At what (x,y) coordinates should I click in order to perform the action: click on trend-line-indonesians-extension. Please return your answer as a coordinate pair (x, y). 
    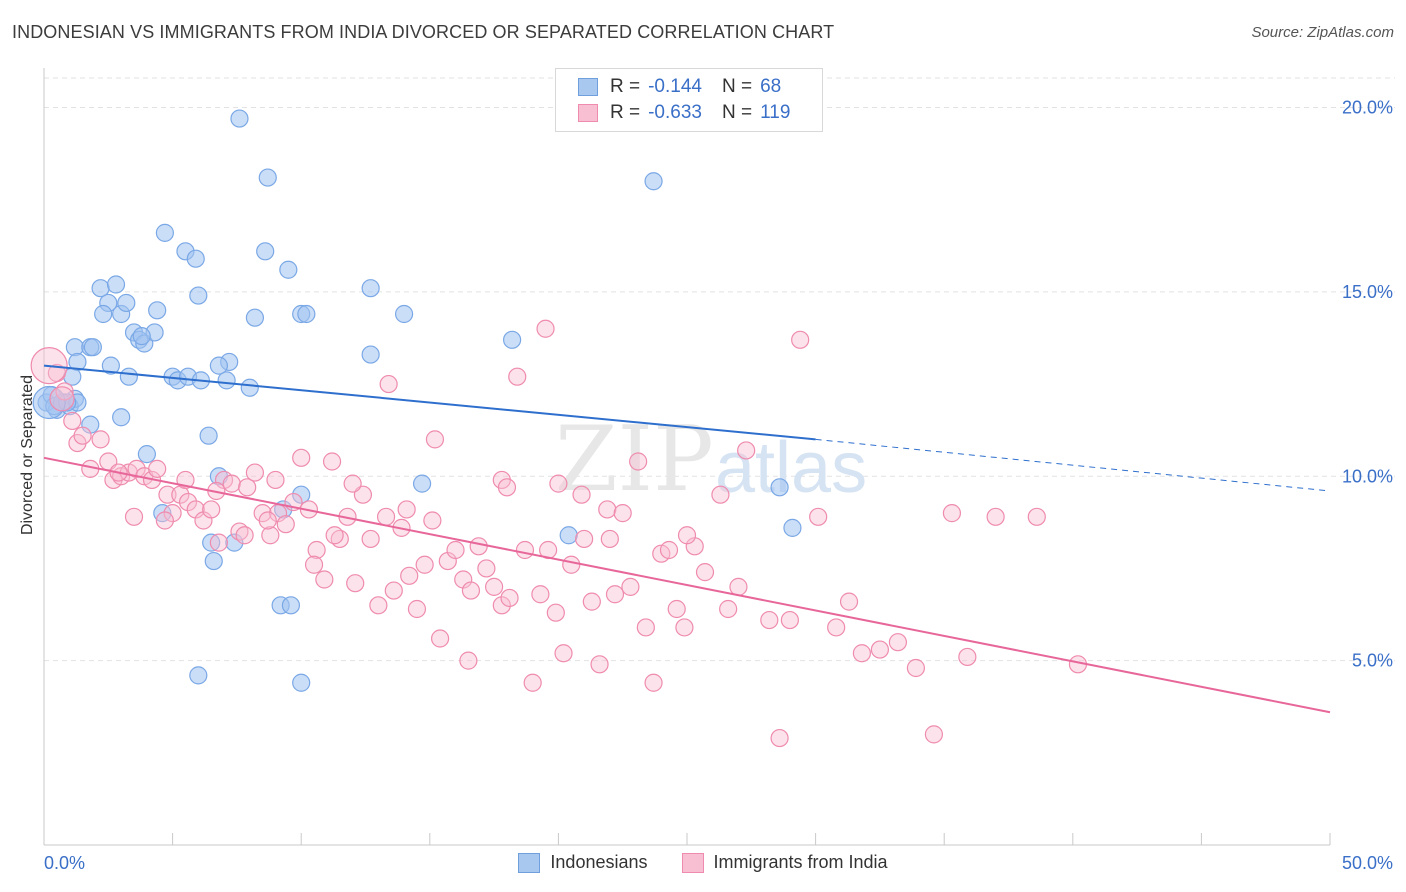
    Looking at the image, I should click on (1073, 465).